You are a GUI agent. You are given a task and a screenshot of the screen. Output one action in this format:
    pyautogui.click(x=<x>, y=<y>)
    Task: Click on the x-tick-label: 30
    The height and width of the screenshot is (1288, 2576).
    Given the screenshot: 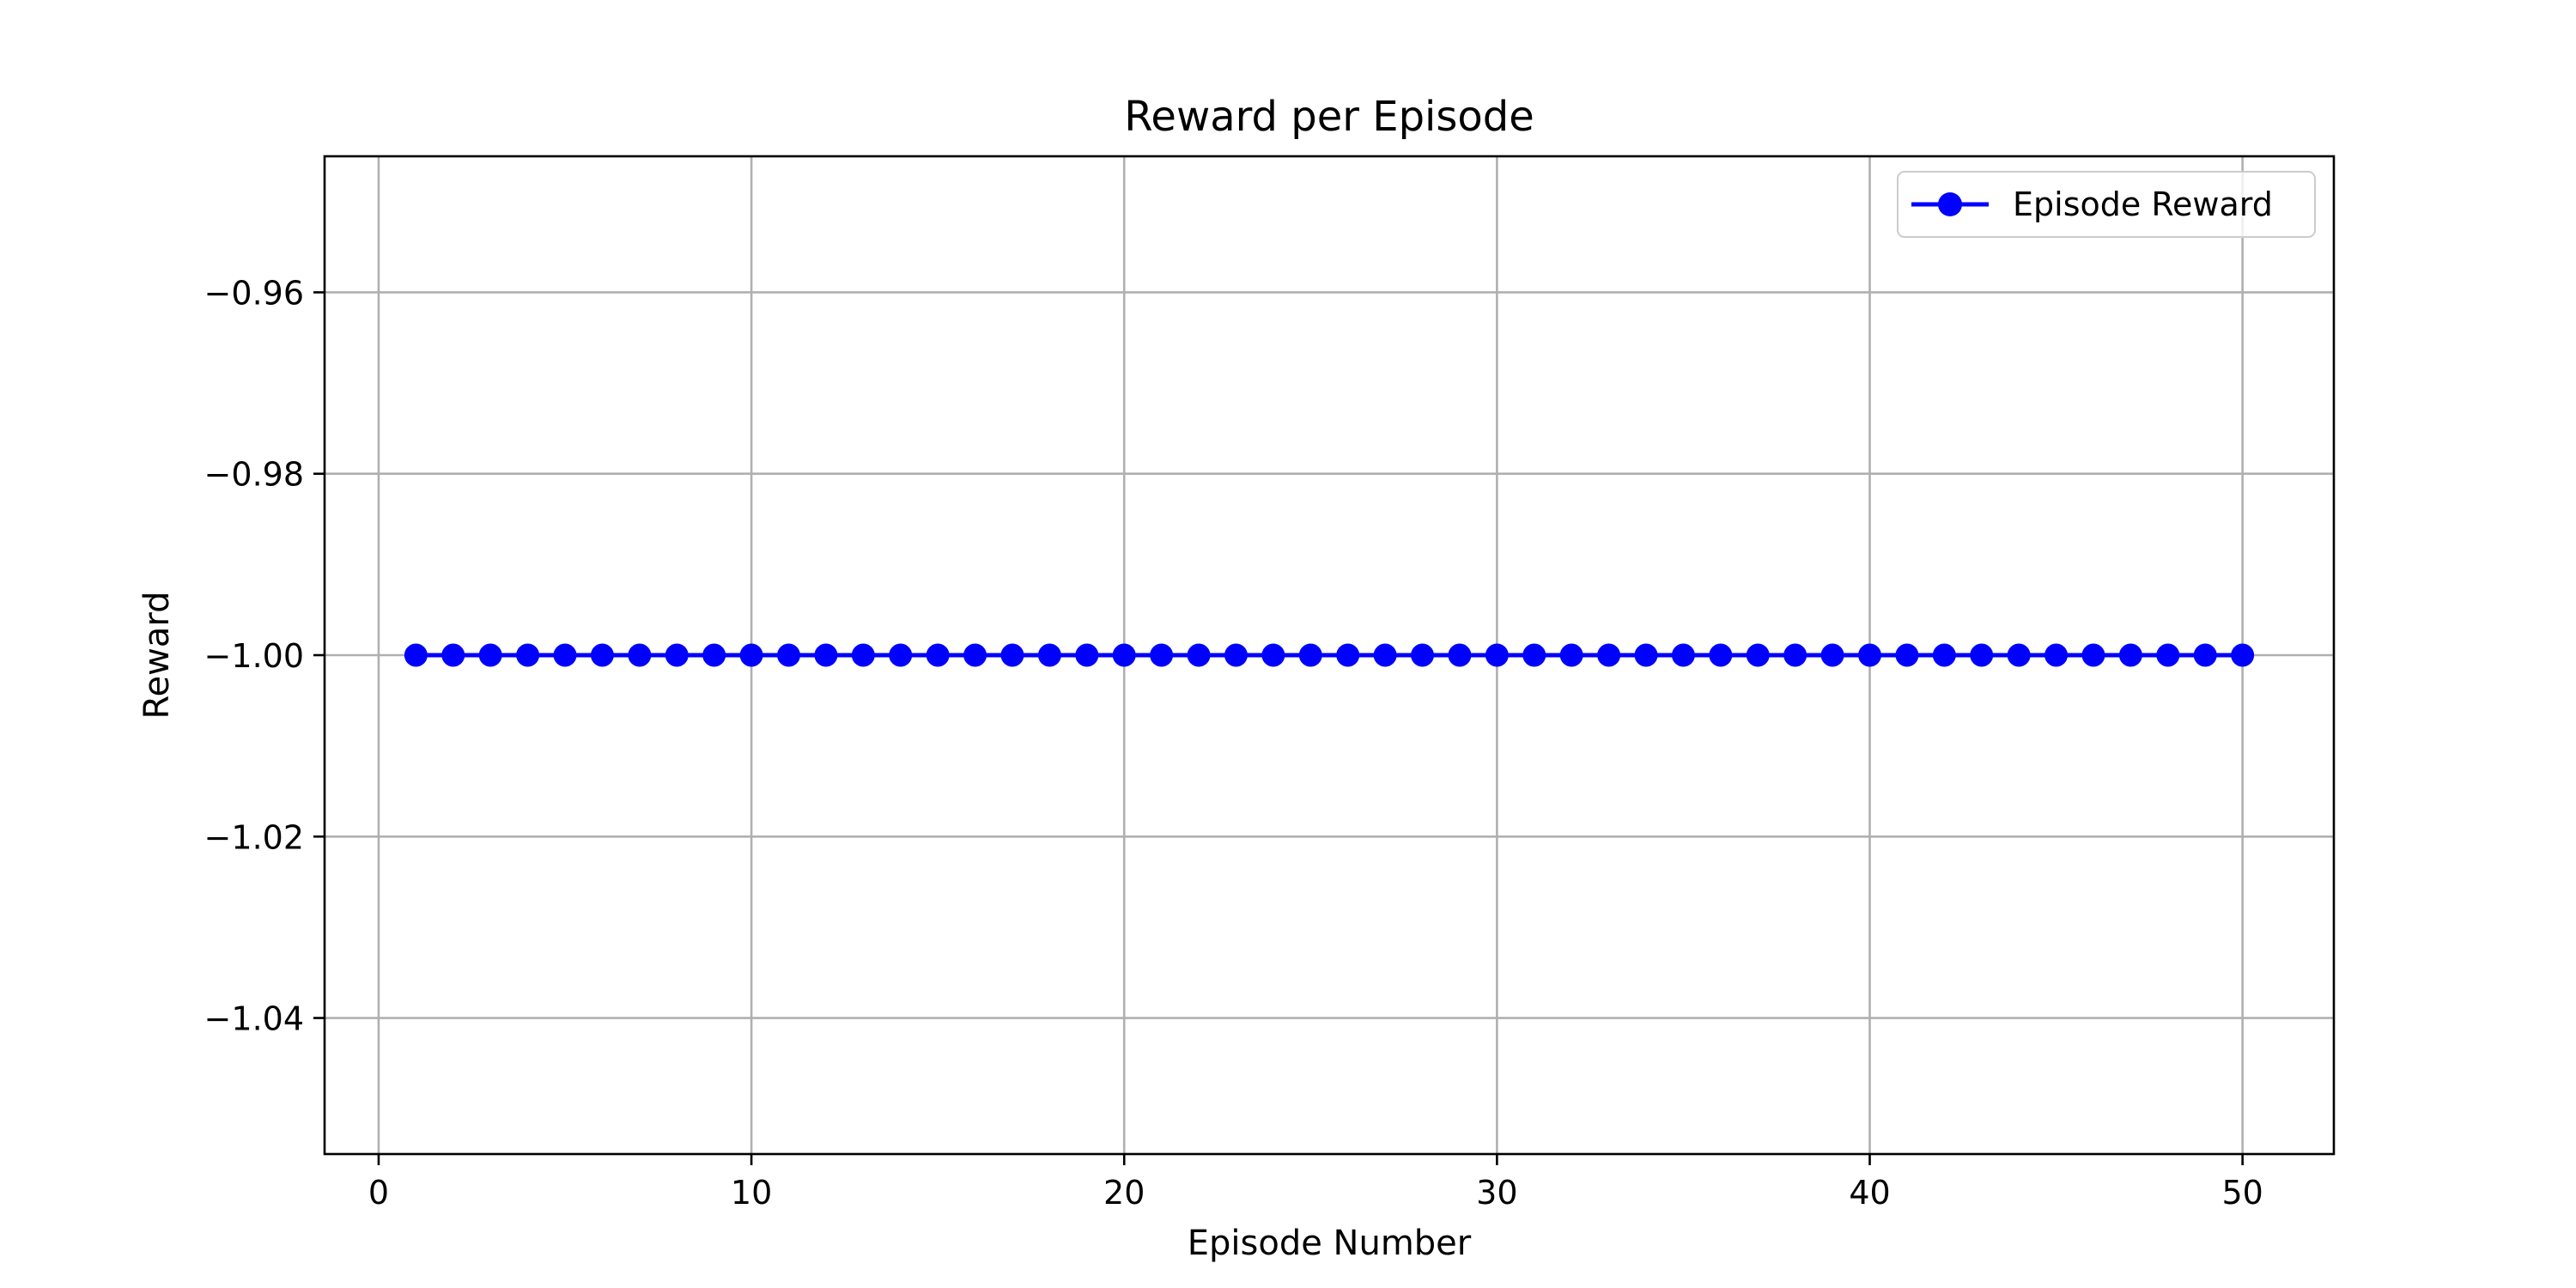 What is the action you would take?
    pyautogui.click(x=1496, y=1193)
    